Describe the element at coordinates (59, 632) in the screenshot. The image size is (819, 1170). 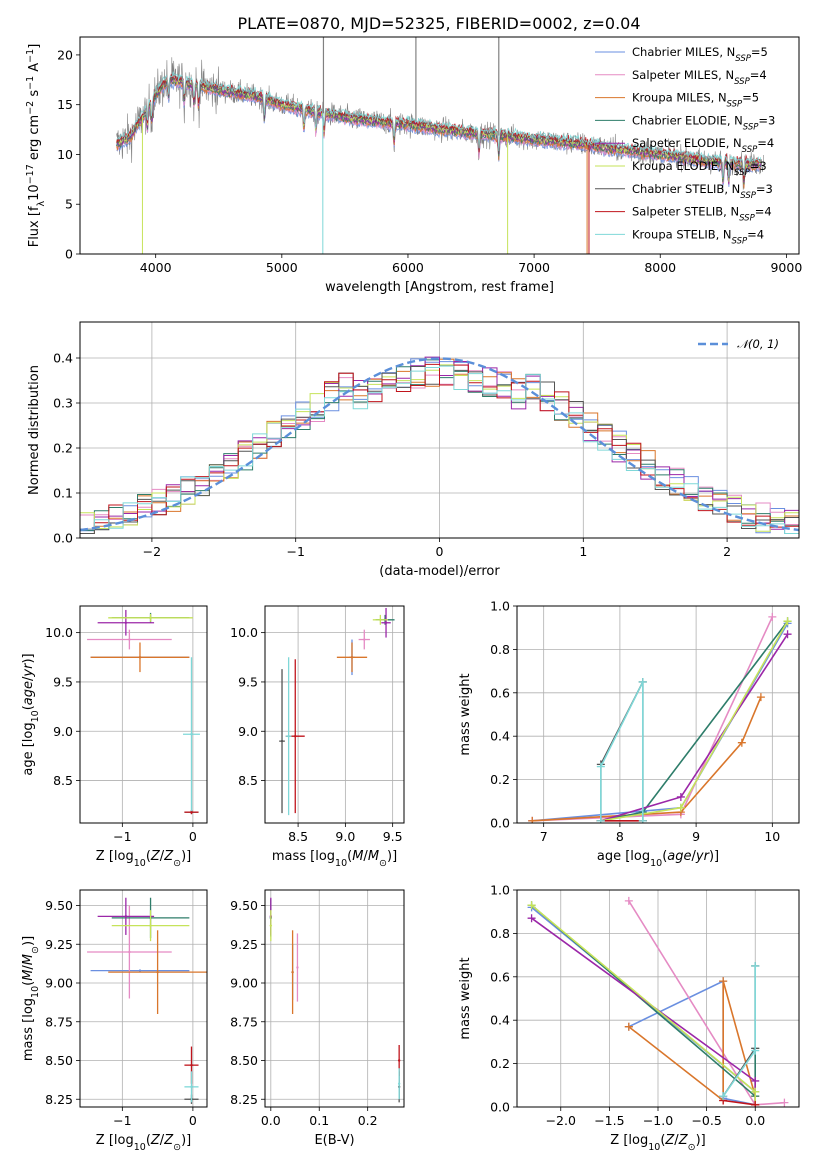
I see `tick-label-y: 10.0` at that location.